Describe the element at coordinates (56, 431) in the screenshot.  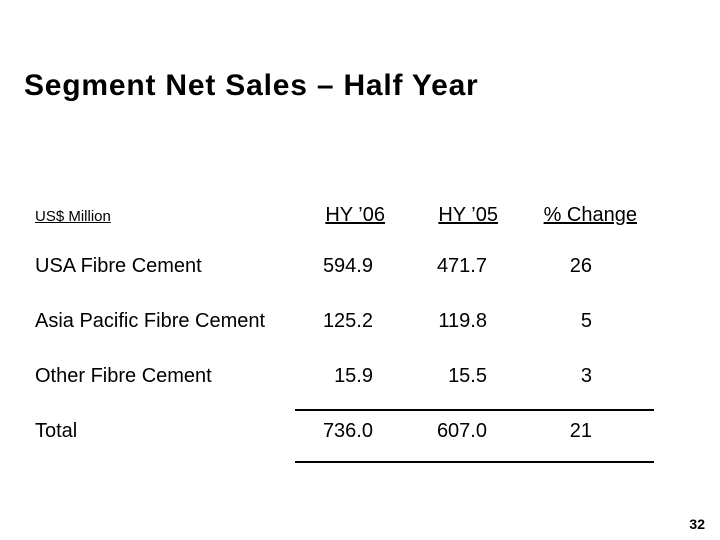
I see `row-label: Total` at that location.